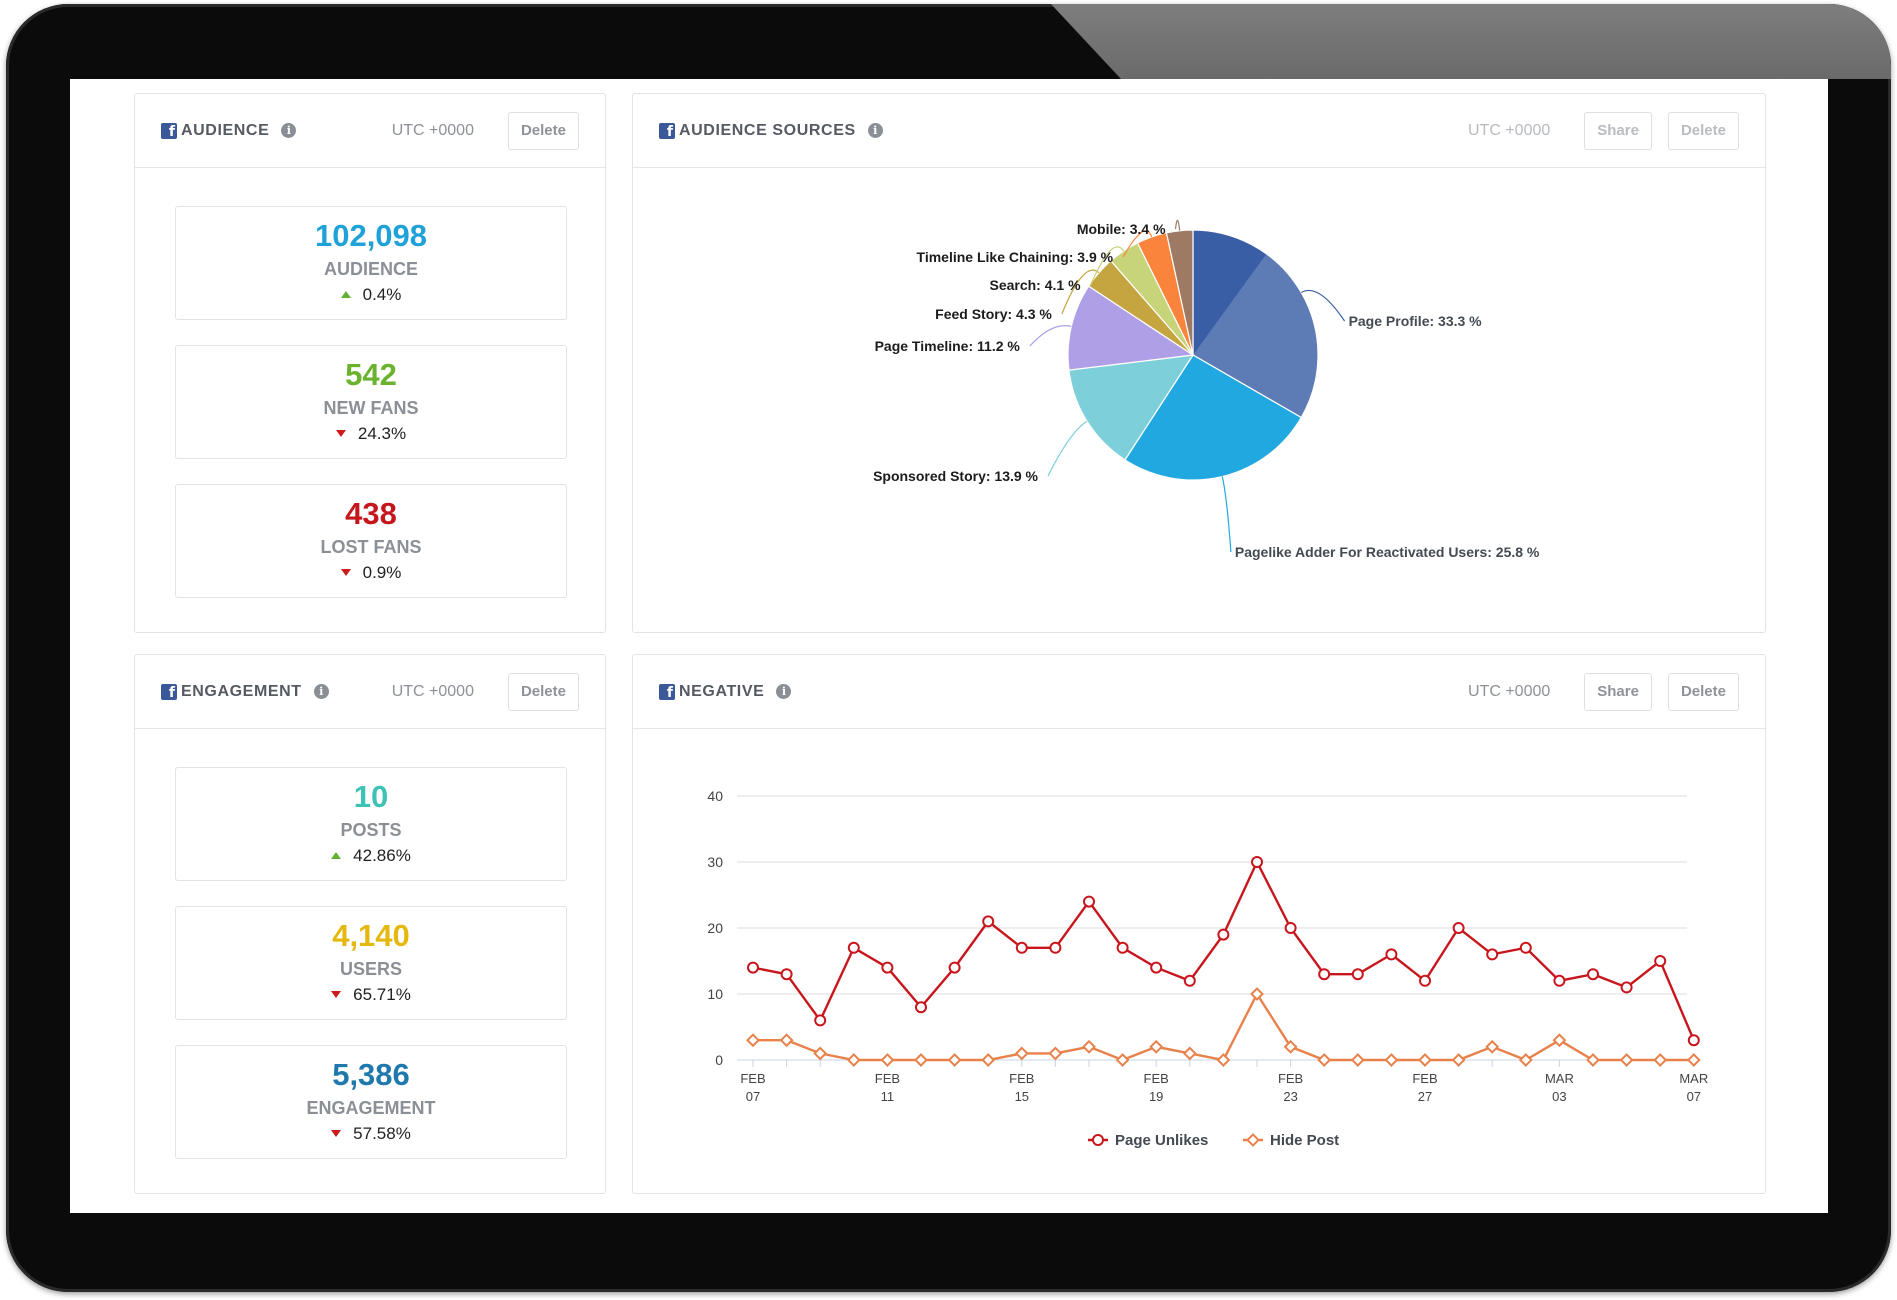 The height and width of the screenshot is (1300, 1897). I want to click on pie-data-label: Search: 4.1 %, so click(1035, 285).